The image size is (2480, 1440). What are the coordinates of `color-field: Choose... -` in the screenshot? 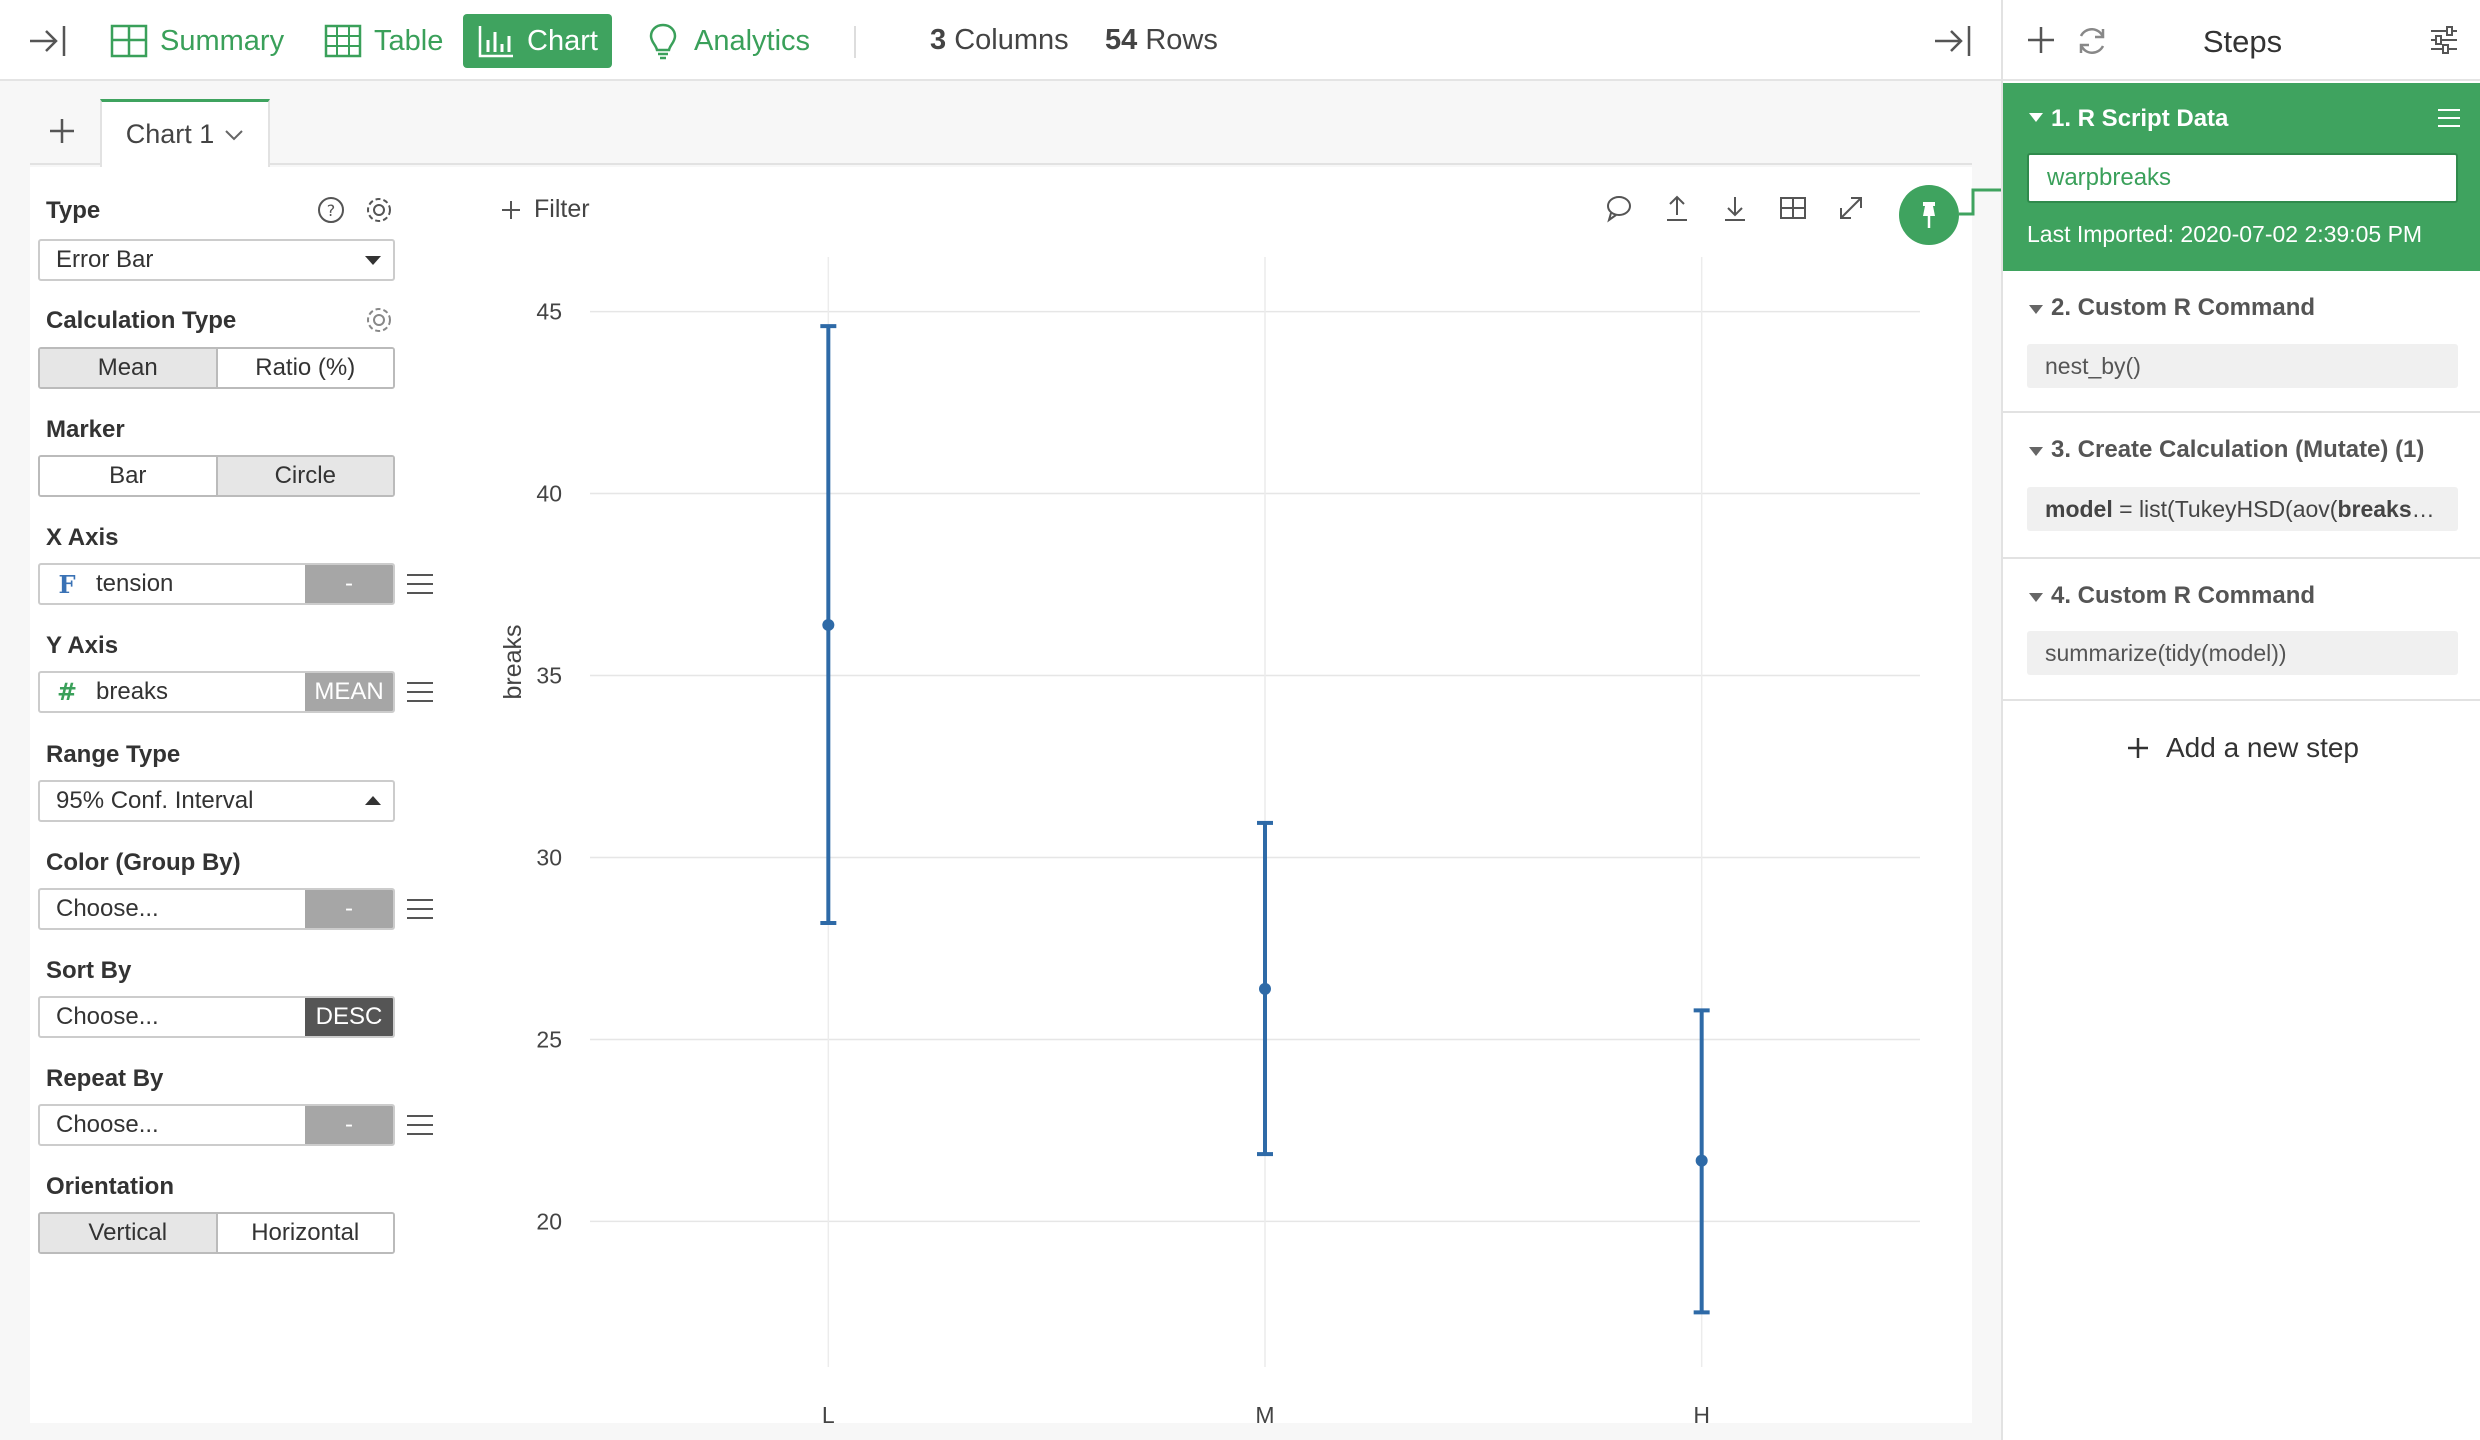 It's located at (216, 909).